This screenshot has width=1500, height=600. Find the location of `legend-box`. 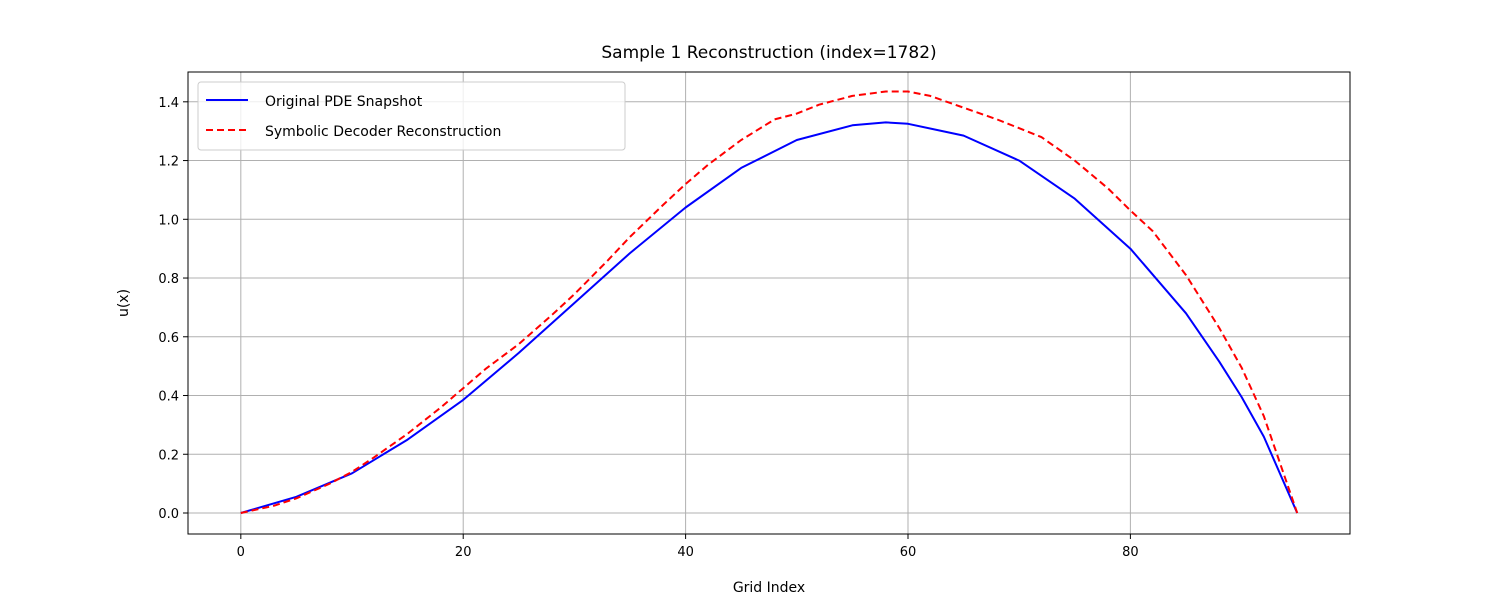

legend-box is located at coordinates (411, 116).